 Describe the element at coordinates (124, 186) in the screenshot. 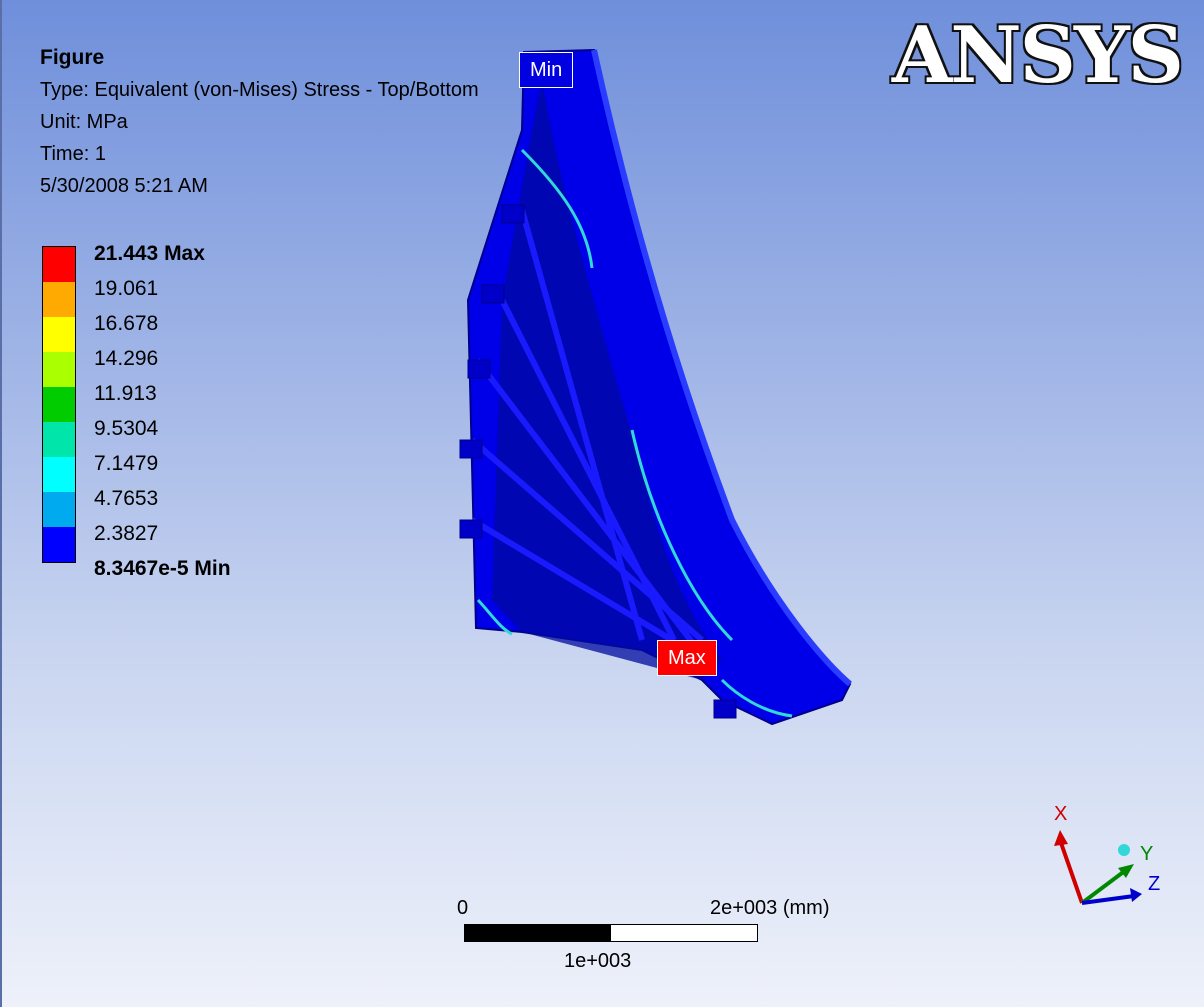

I see `result-date: 5/30/2008 5:21 AM` at that location.